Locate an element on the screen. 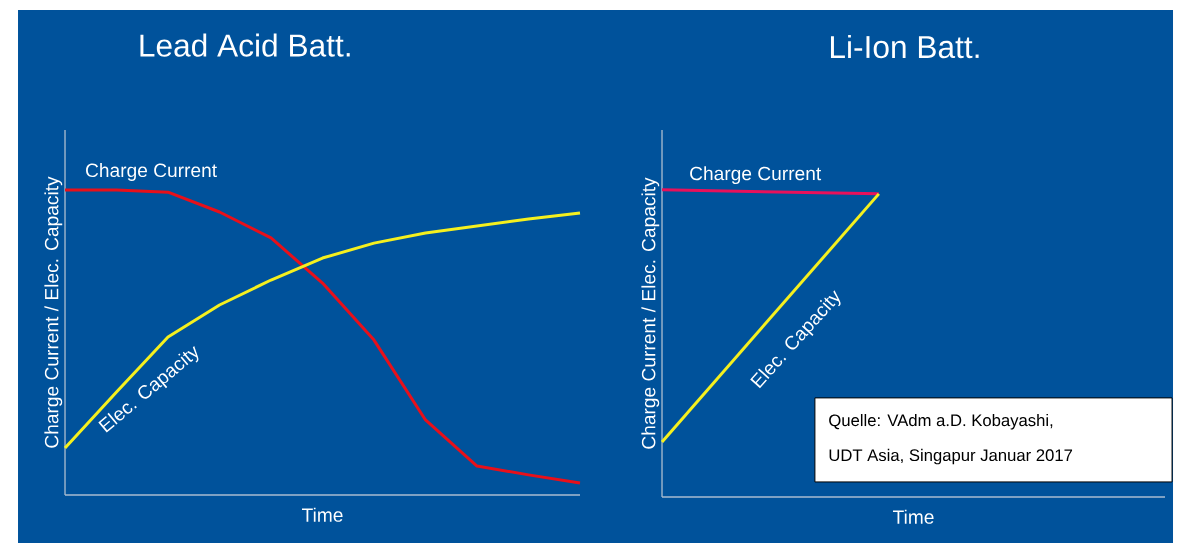 The image size is (1181, 551). chart-title: Lead Acid Batt. is located at coordinates (245, 45).